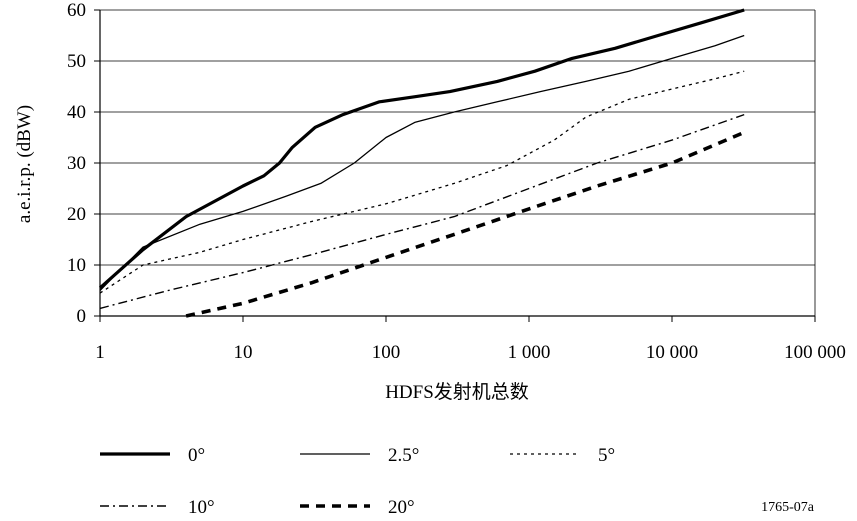 This screenshot has width=857, height=521. Describe the element at coordinates (76, 265) in the screenshot. I see `y-tick-label: 10` at that location.